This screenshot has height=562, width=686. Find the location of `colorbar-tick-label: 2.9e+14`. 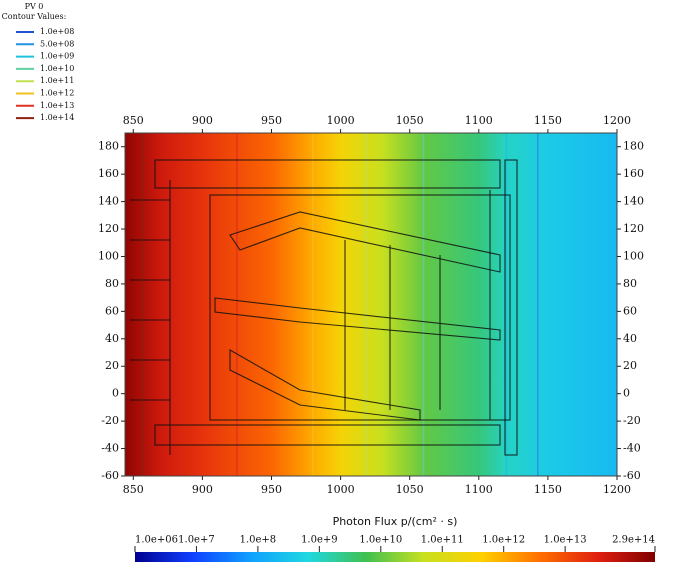

colorbar-tick-label: 2.9e+14 is located at coordinates (633, 540).